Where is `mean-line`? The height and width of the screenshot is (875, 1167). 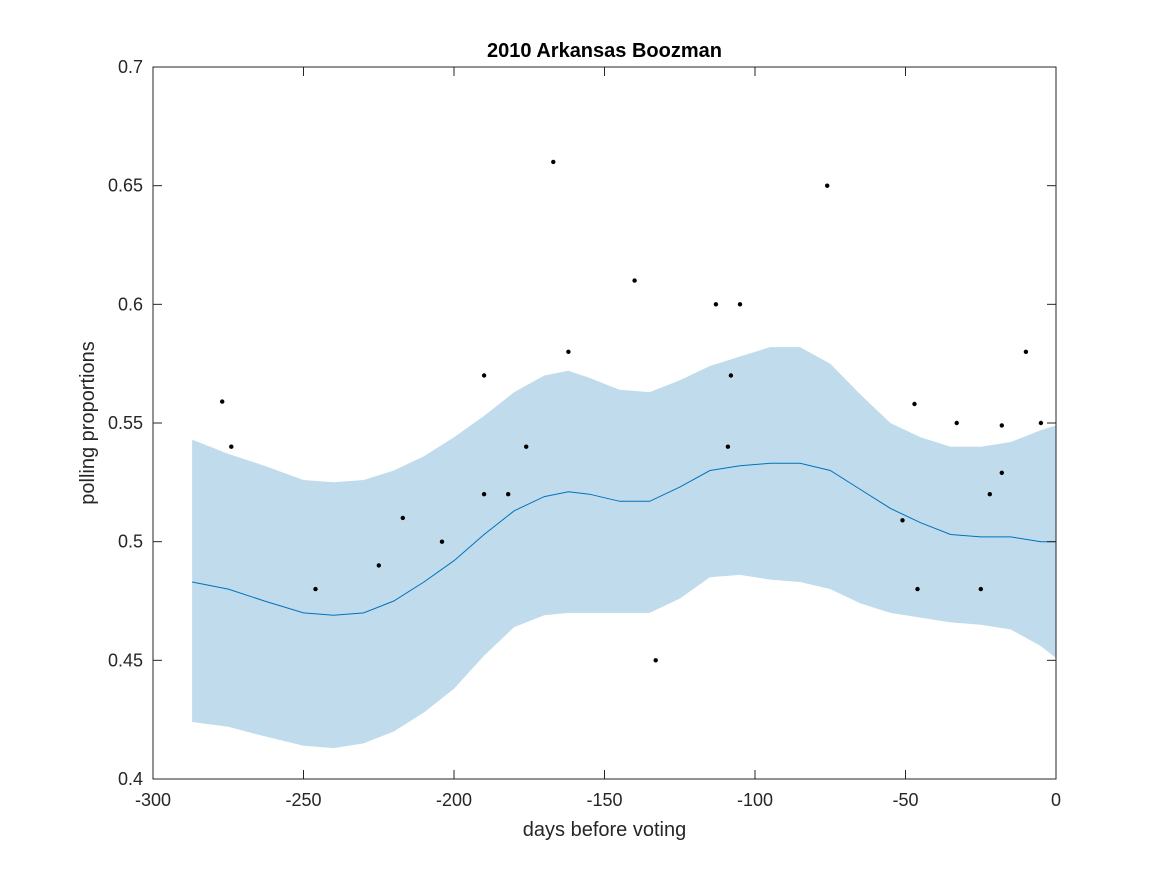 mean-line is located at coordinates (624, 539).